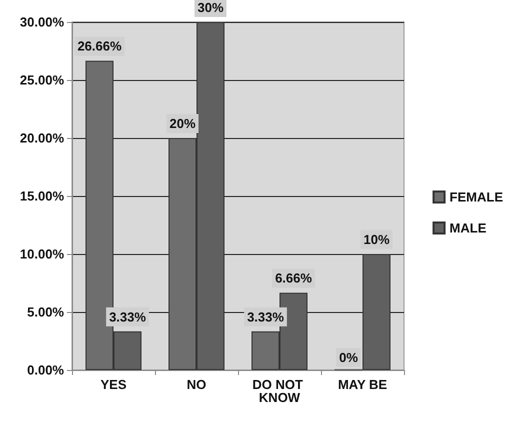 The image size is (516, 425). Describe the element at coordinates (42, 254) in the screenshot. I see `y-tick-label: 10.00%` at that location.